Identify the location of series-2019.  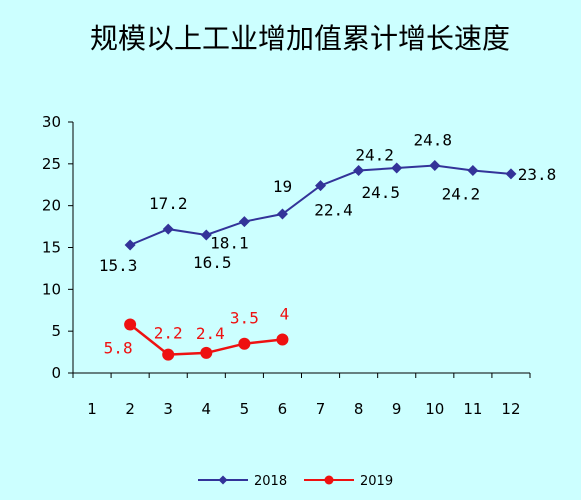
(206, 339).